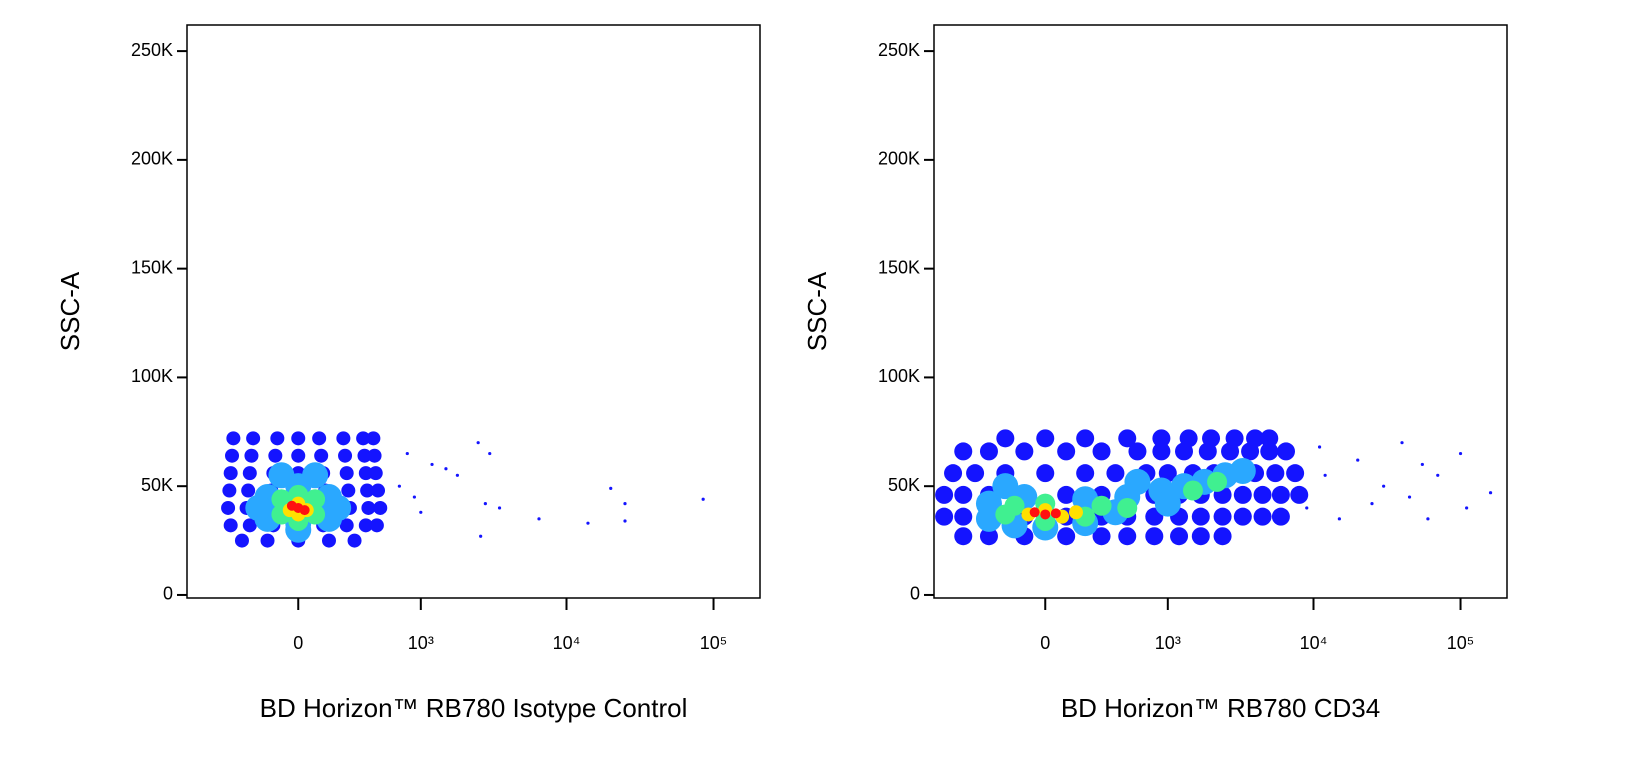  I want to click on y-axis-label: SSC-A, so click(817, 311).